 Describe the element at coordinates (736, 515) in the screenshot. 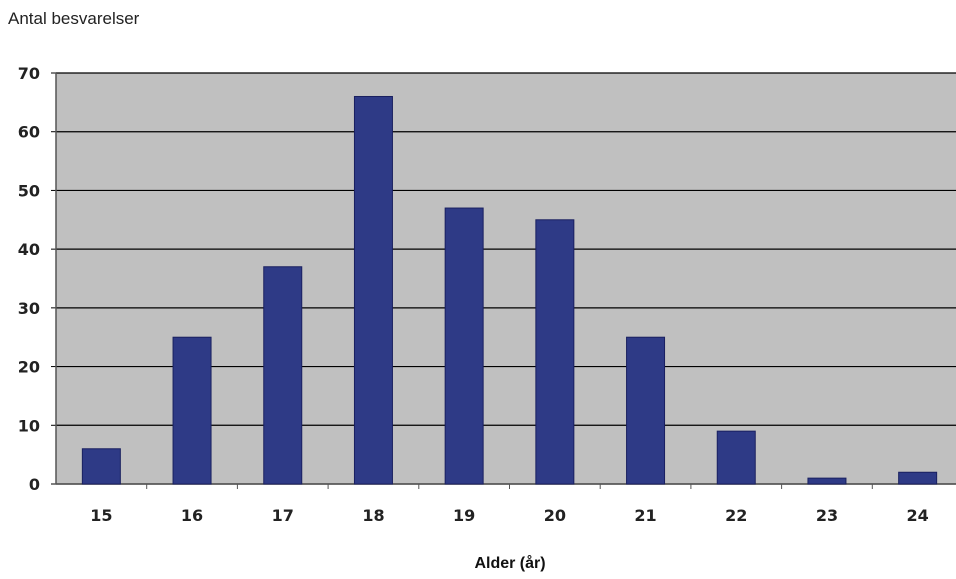

I see `x-tick-label-22: 22` at that location.